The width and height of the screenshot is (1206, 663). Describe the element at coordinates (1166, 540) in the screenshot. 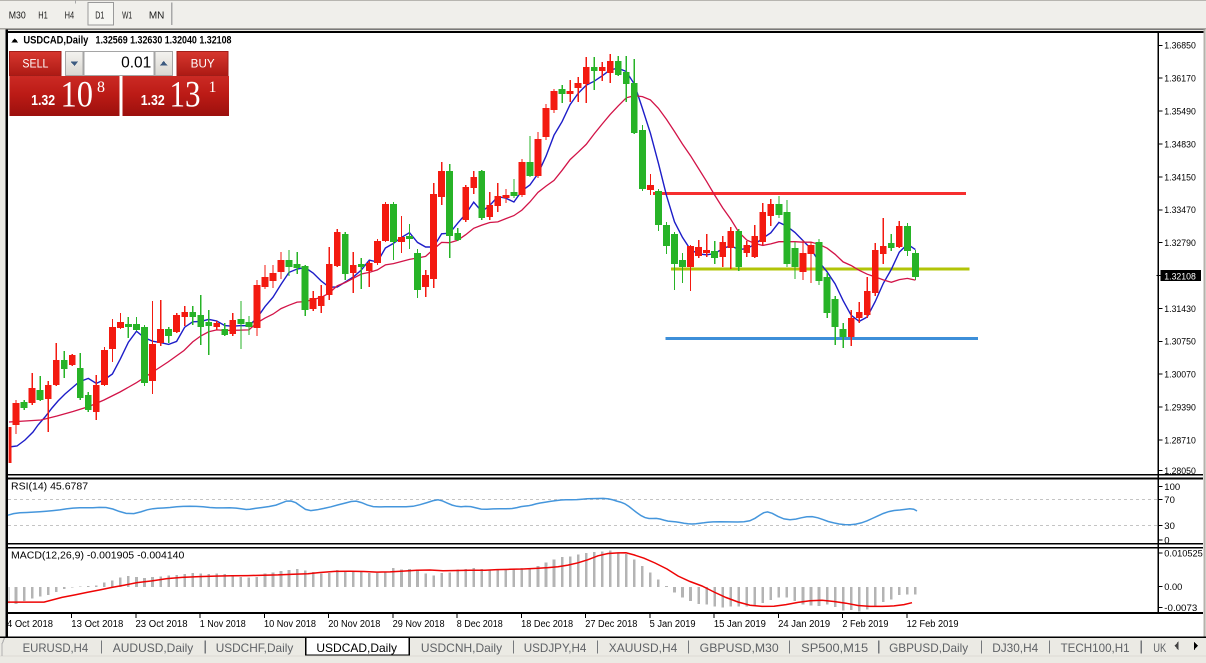

I see `svg-text: 0` at that location.